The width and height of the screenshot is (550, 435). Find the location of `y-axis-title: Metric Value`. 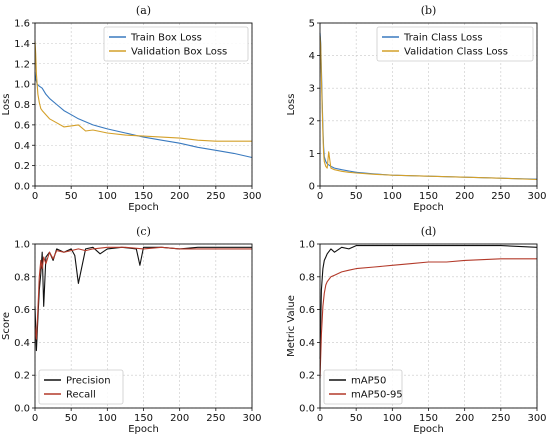

y-axis-title: Metric Value is located at coordinates (291, 326).